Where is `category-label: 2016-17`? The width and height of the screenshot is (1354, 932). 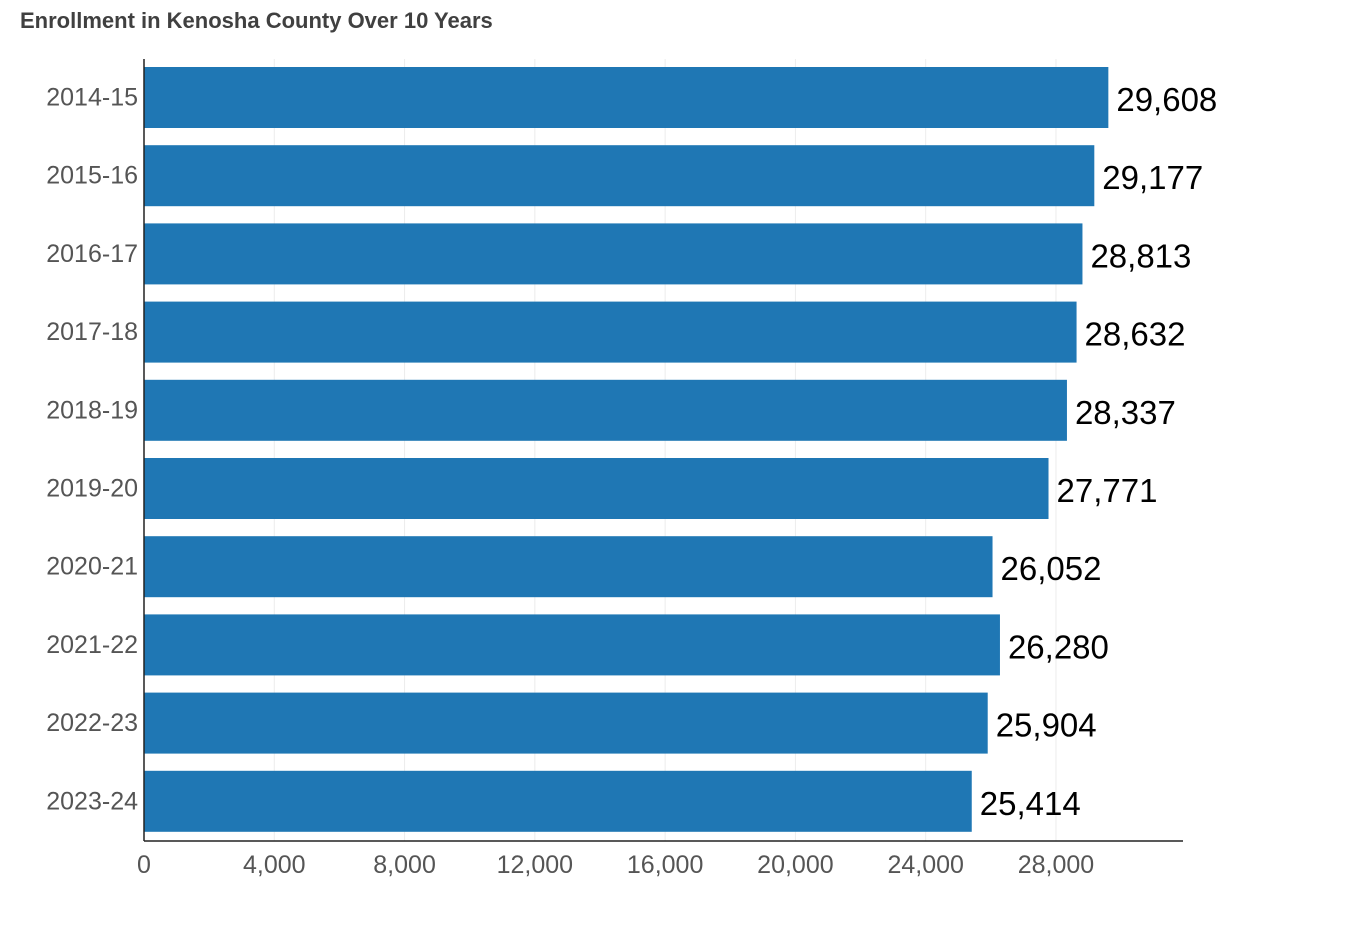 category-label: 2016-17 is located at coordinates (92, 254).